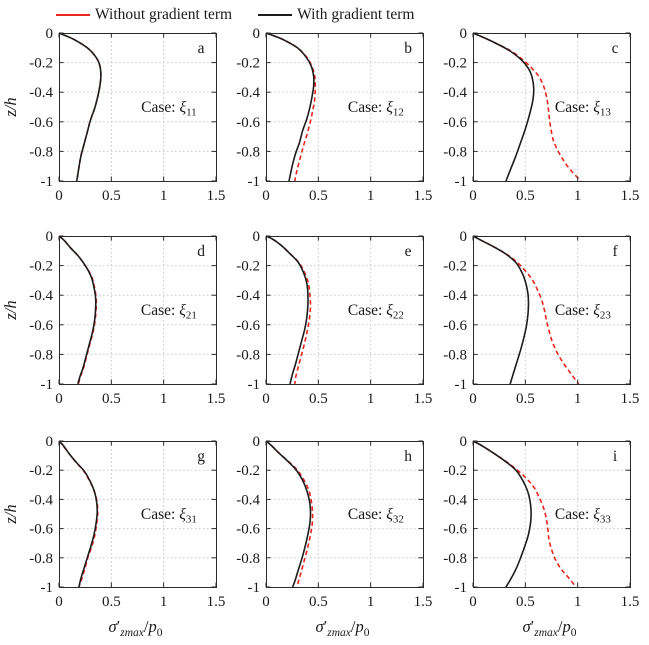  Describe the element at coordinates (583, 516) in the screenshot. I see `case-label: Case: ξ33` at that location.